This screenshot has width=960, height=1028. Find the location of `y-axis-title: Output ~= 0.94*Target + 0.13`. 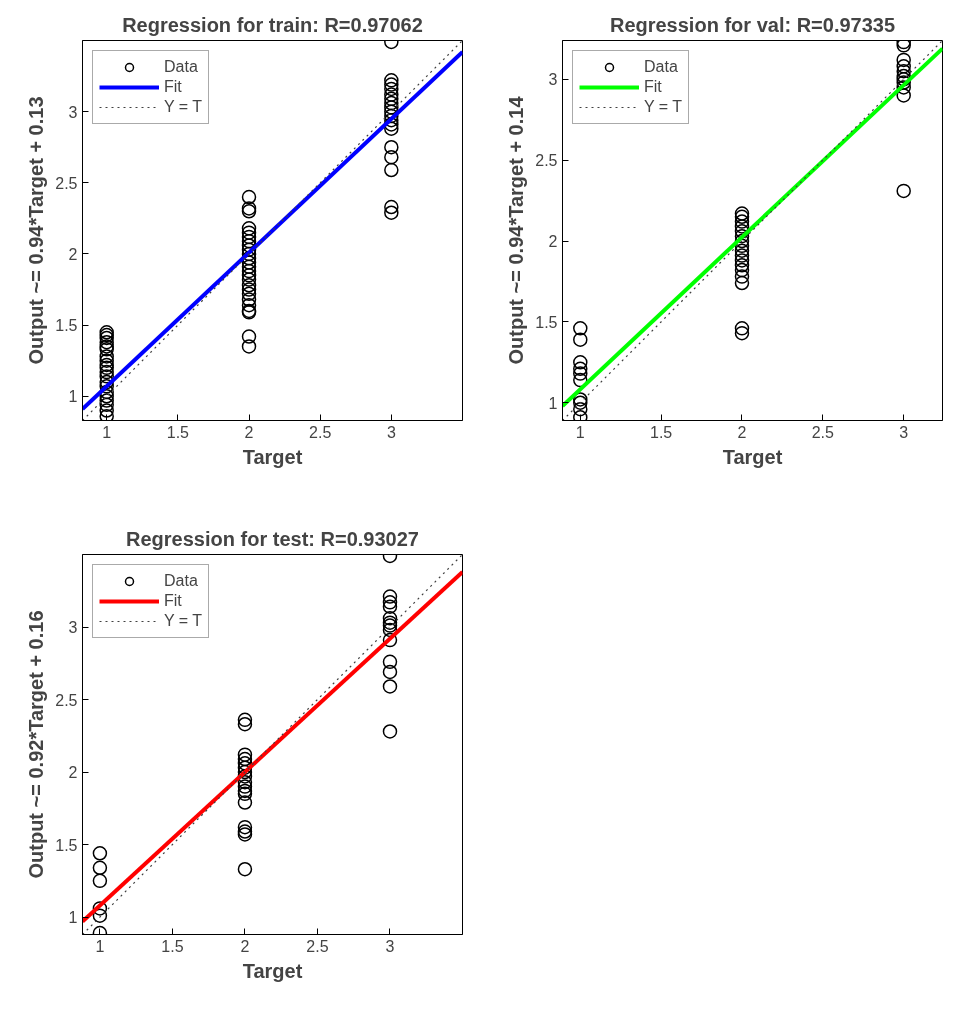

y-axis-title: Output ~= 0.94*Target + 0.13 is located at coordinates (36, 230).